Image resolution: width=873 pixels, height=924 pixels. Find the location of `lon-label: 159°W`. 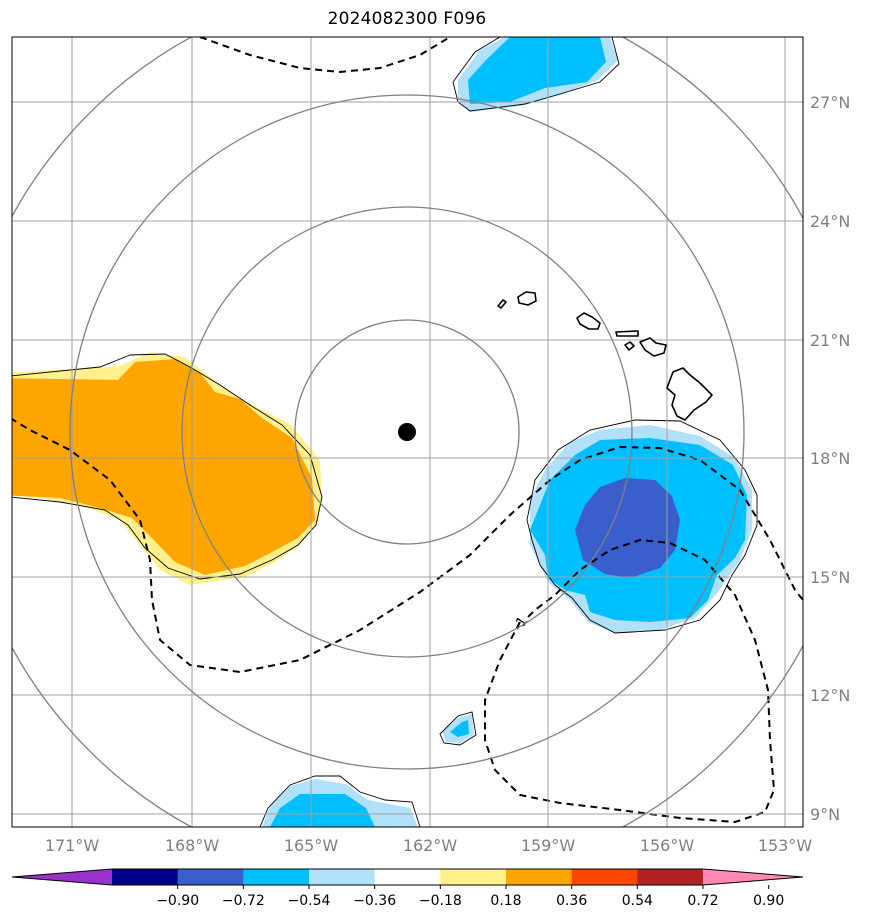

lon-label: 159°W is located at coordinates (548, 845).